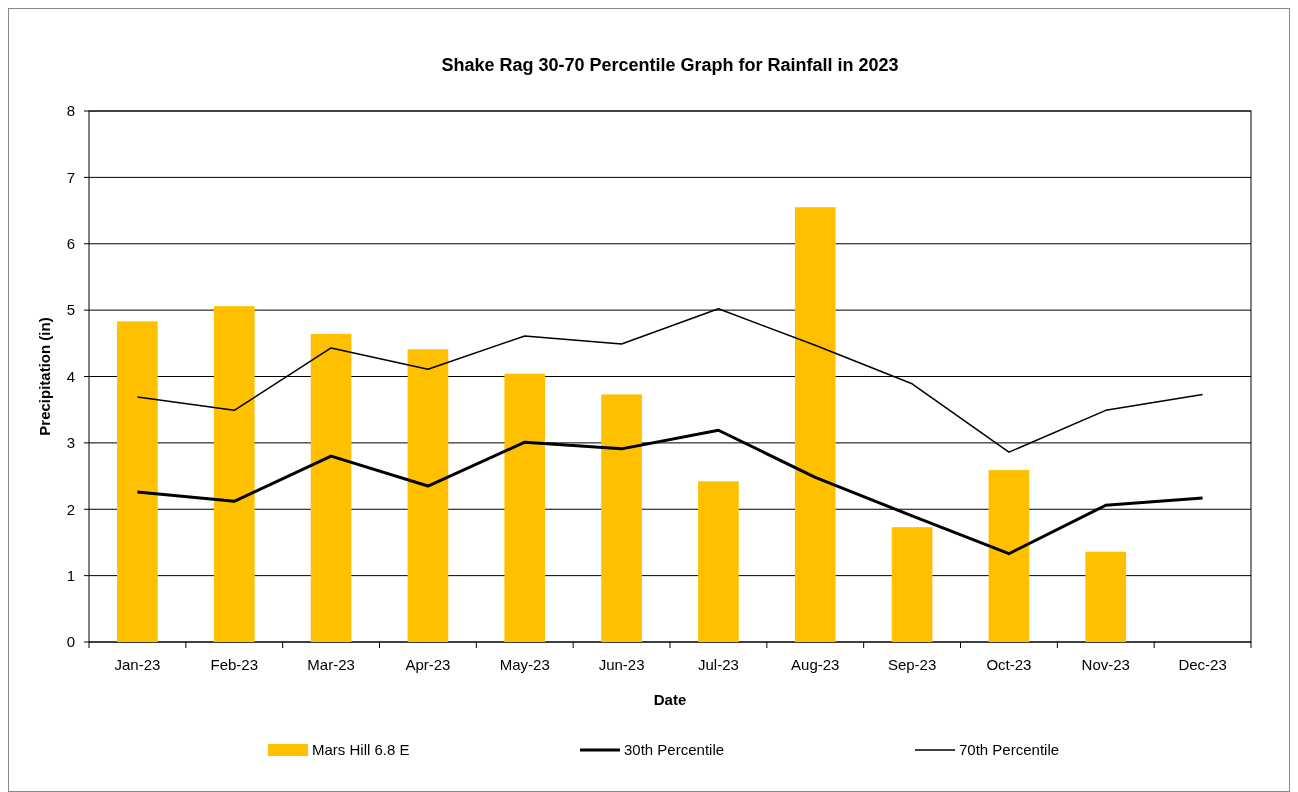  What do you see at coordinates (621, 664) in the screenshot?
I see `x-tick-label: Jun-23` at bounding box center [621, 664].